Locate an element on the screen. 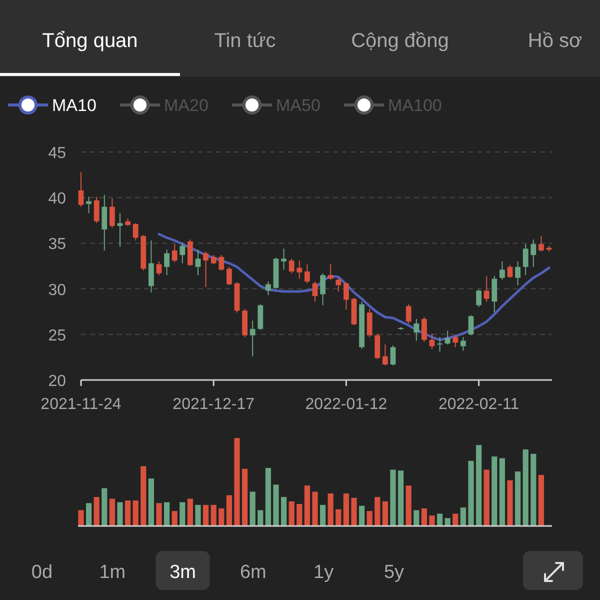 This screenshot has height=600, width=600. y-tick-label: 25 is located at coordinates (57, 335).